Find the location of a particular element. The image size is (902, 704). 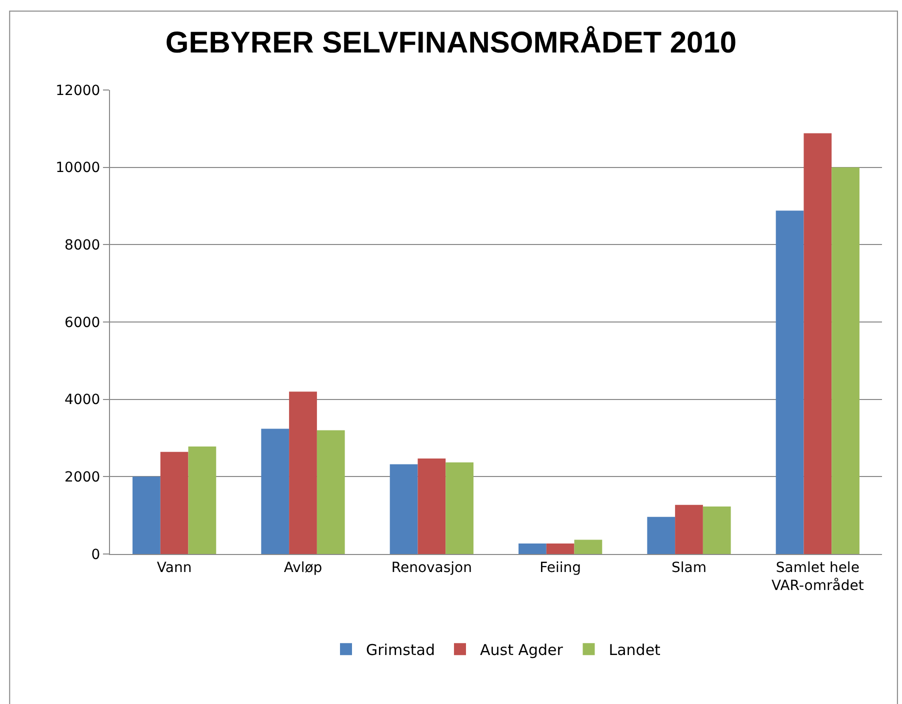

x-tick-label: Avløp is located at coordinates (303, 568).